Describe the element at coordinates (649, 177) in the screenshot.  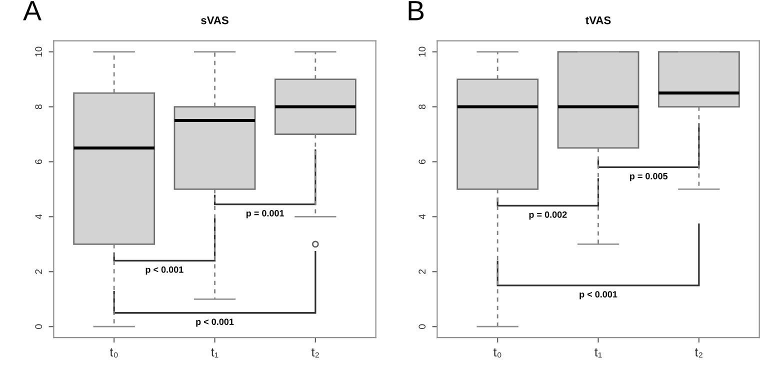
I see `annotation: p = 0.005` at that location.